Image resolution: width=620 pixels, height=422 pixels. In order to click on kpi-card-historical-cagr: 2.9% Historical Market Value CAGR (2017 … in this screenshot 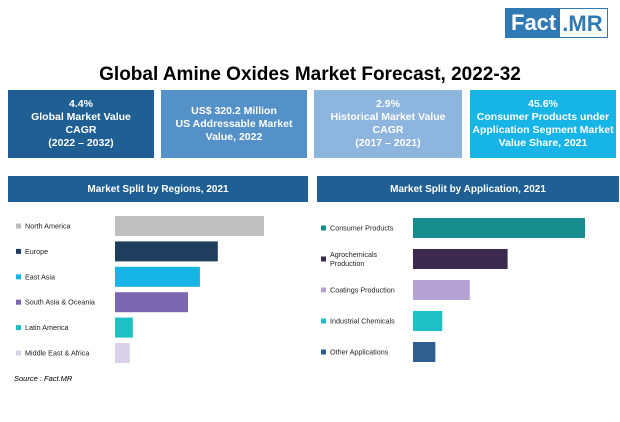, I will do `click(388, 124)`.